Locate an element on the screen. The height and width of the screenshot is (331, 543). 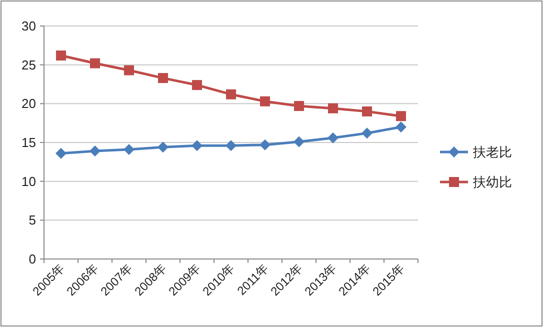
y-tick-label: 20 is located at coordinates (29, 104).